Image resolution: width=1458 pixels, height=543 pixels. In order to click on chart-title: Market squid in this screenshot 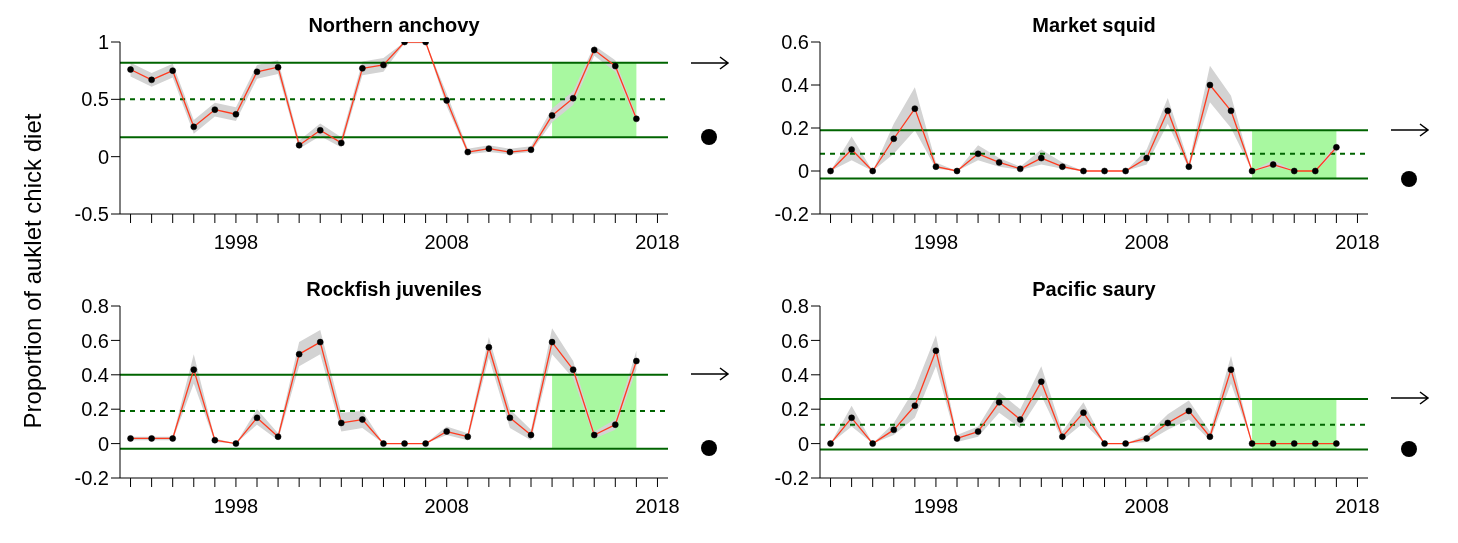, I will do `click(1094, 25)`.